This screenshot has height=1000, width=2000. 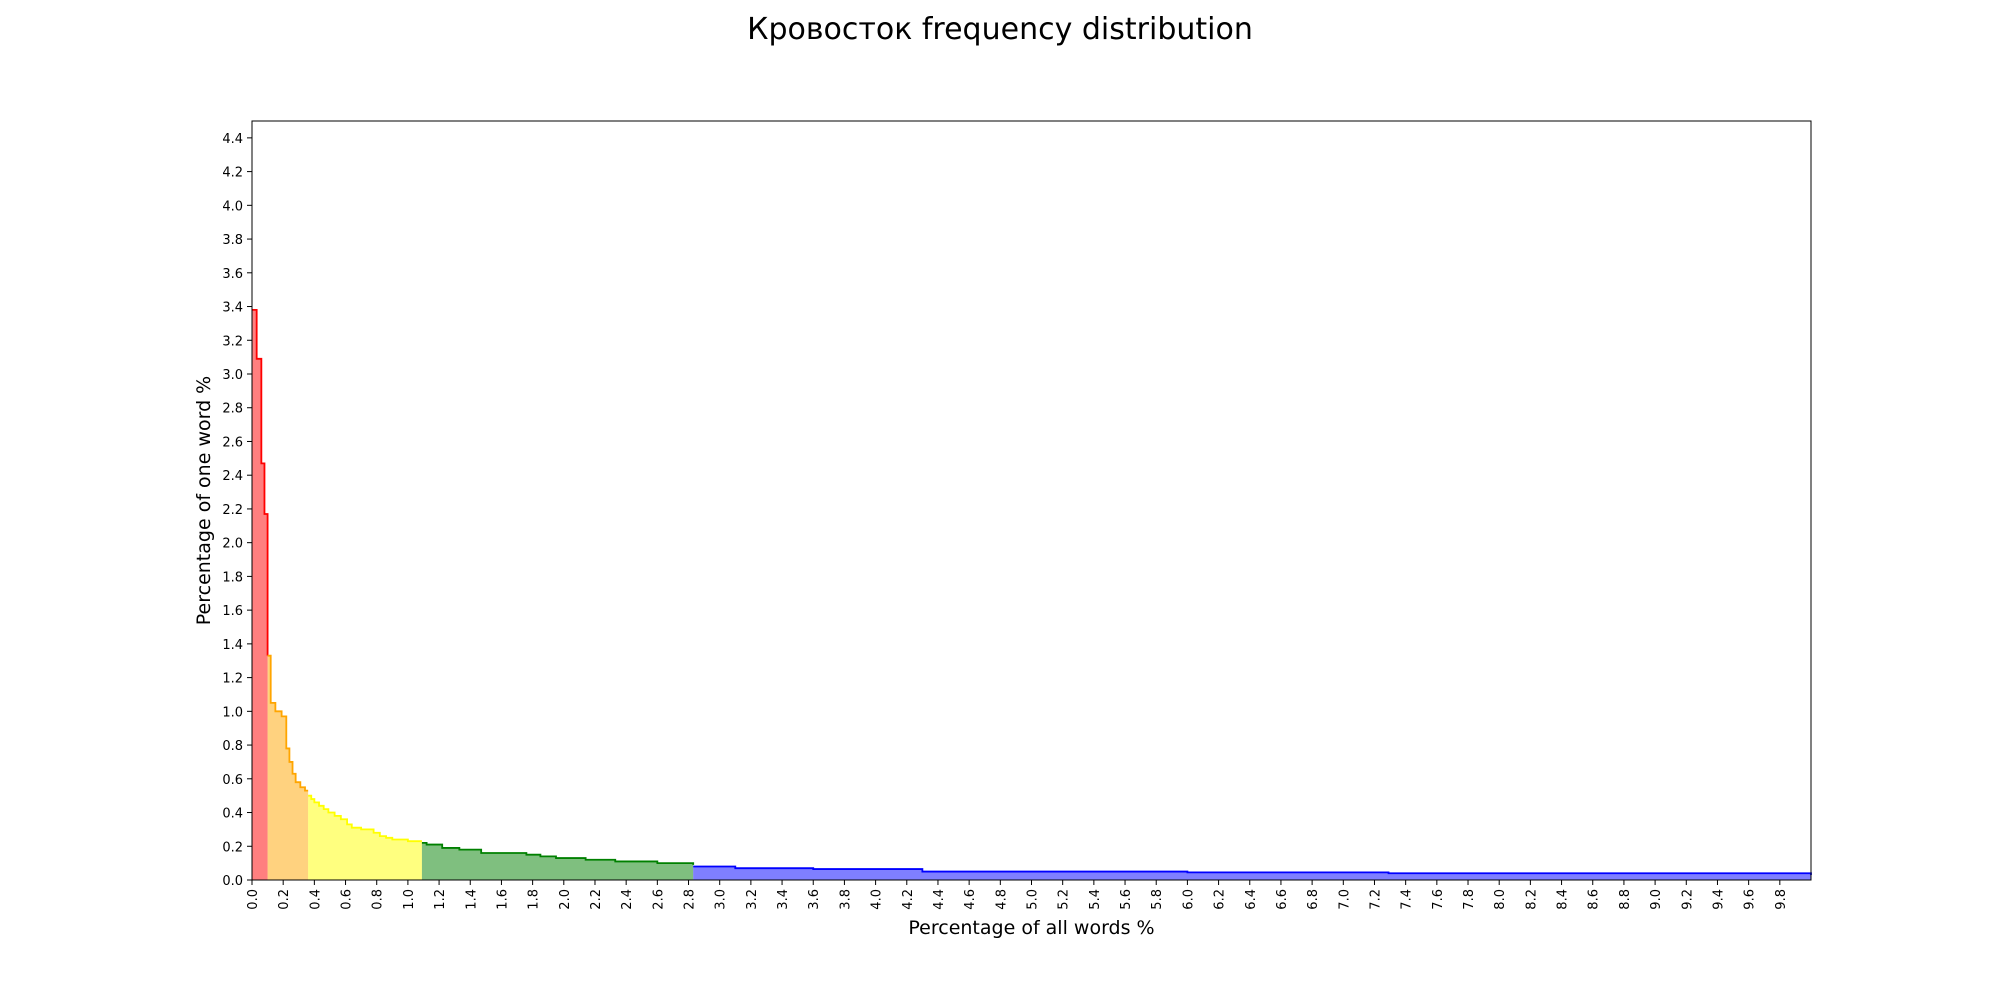 What do you see at coordinates (232, 544) in the screenshot?
I see `y-tick-label: 2.0` at bounding box center [232, 544].